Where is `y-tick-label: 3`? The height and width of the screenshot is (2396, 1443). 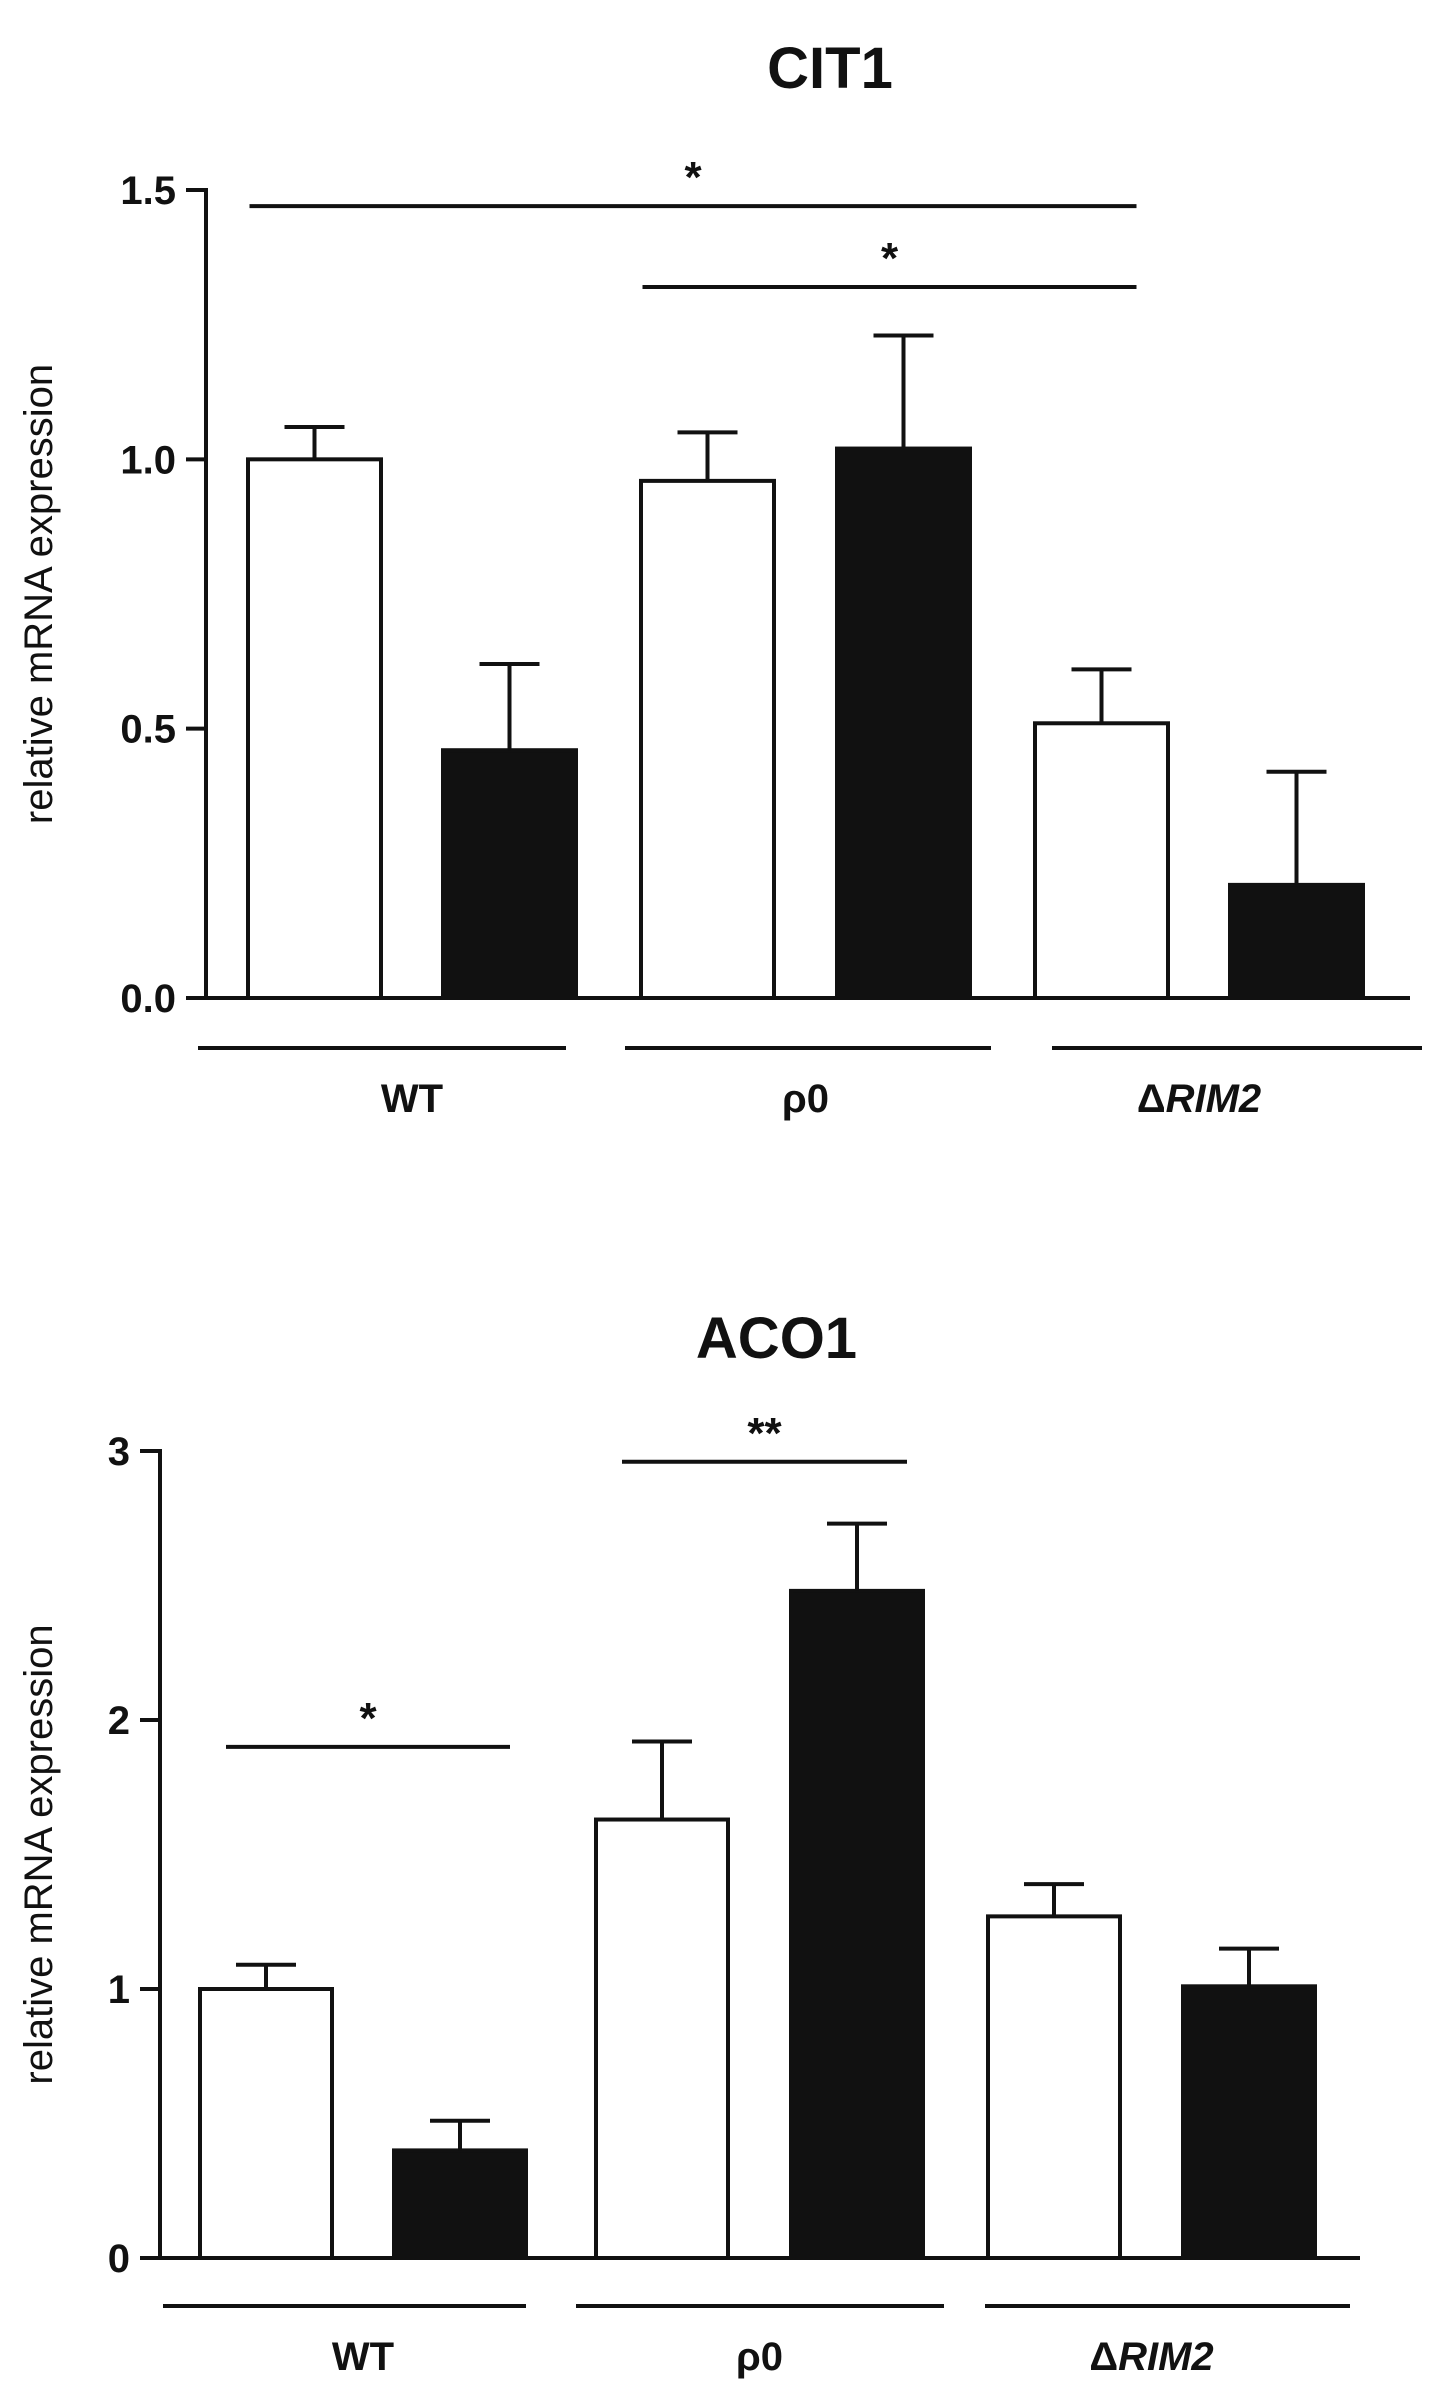 y-tick-label: 3 is located at coordinates (119, 1452).